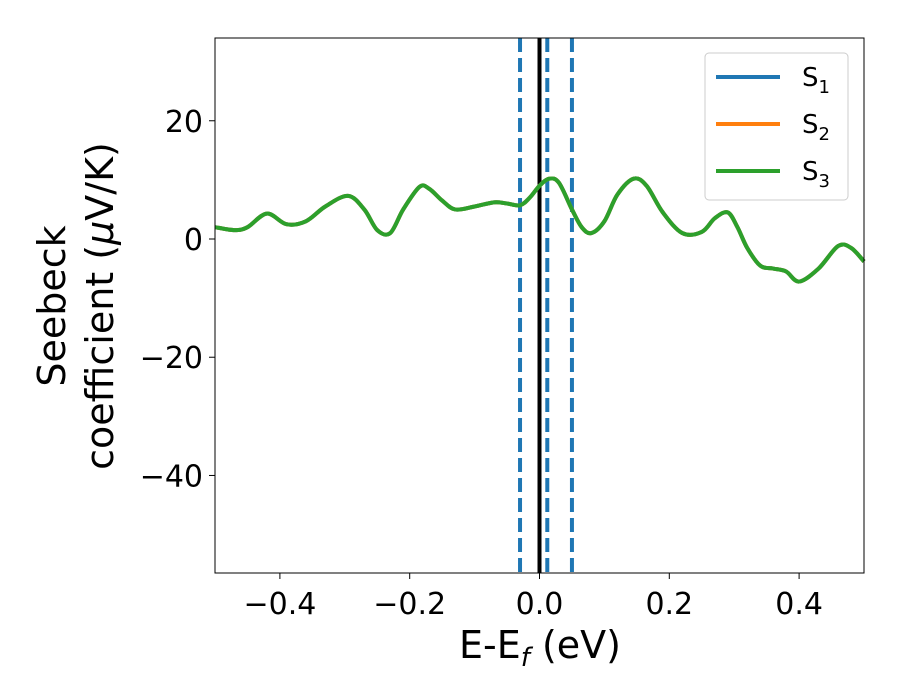  Describe the element at coordinates (171, 358) in the screenshot. I see `y-tick-label: −20` at that location.